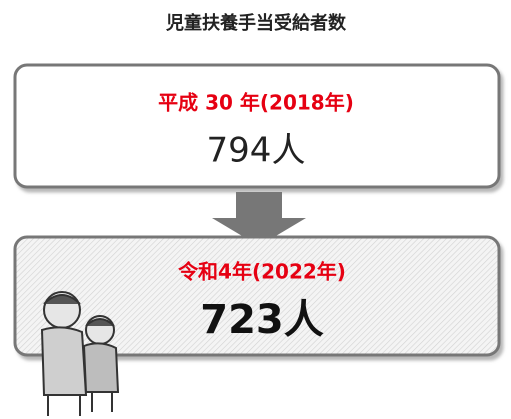  What do you see at coordinates (262, 272) in the screenshot?
I see `after-period: 令和4年(2022年)` at bounding box center [262, 272].